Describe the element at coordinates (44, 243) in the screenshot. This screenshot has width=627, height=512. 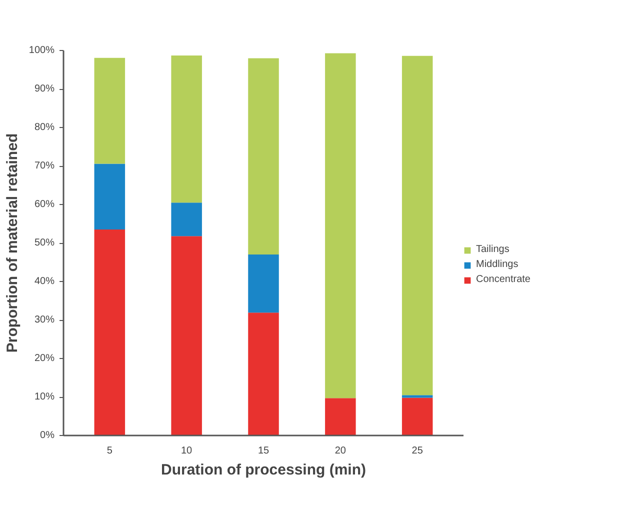
I see `y-tick-label: 50%` at that location.